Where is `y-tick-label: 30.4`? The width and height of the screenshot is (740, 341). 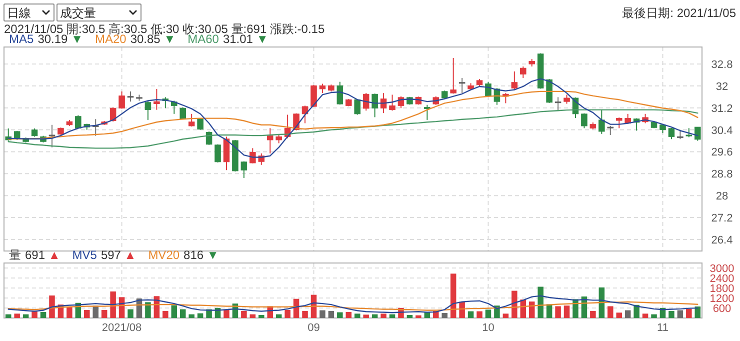 y-tick-label: 30.4 is located at coordinates (722, 130).